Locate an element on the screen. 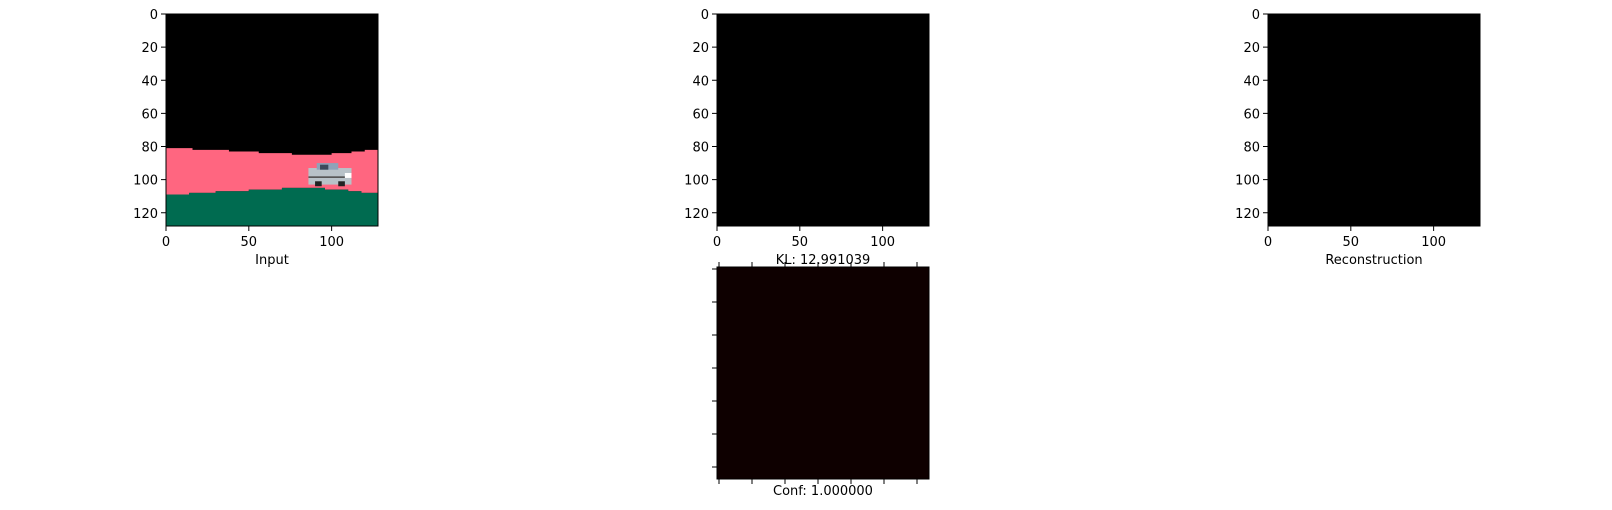 The image size is (1612, 510). kl-panel: 0 50 100 0 20 40 60 80 100 120 KL: 12.991039 is located at coordinates (807, 138).